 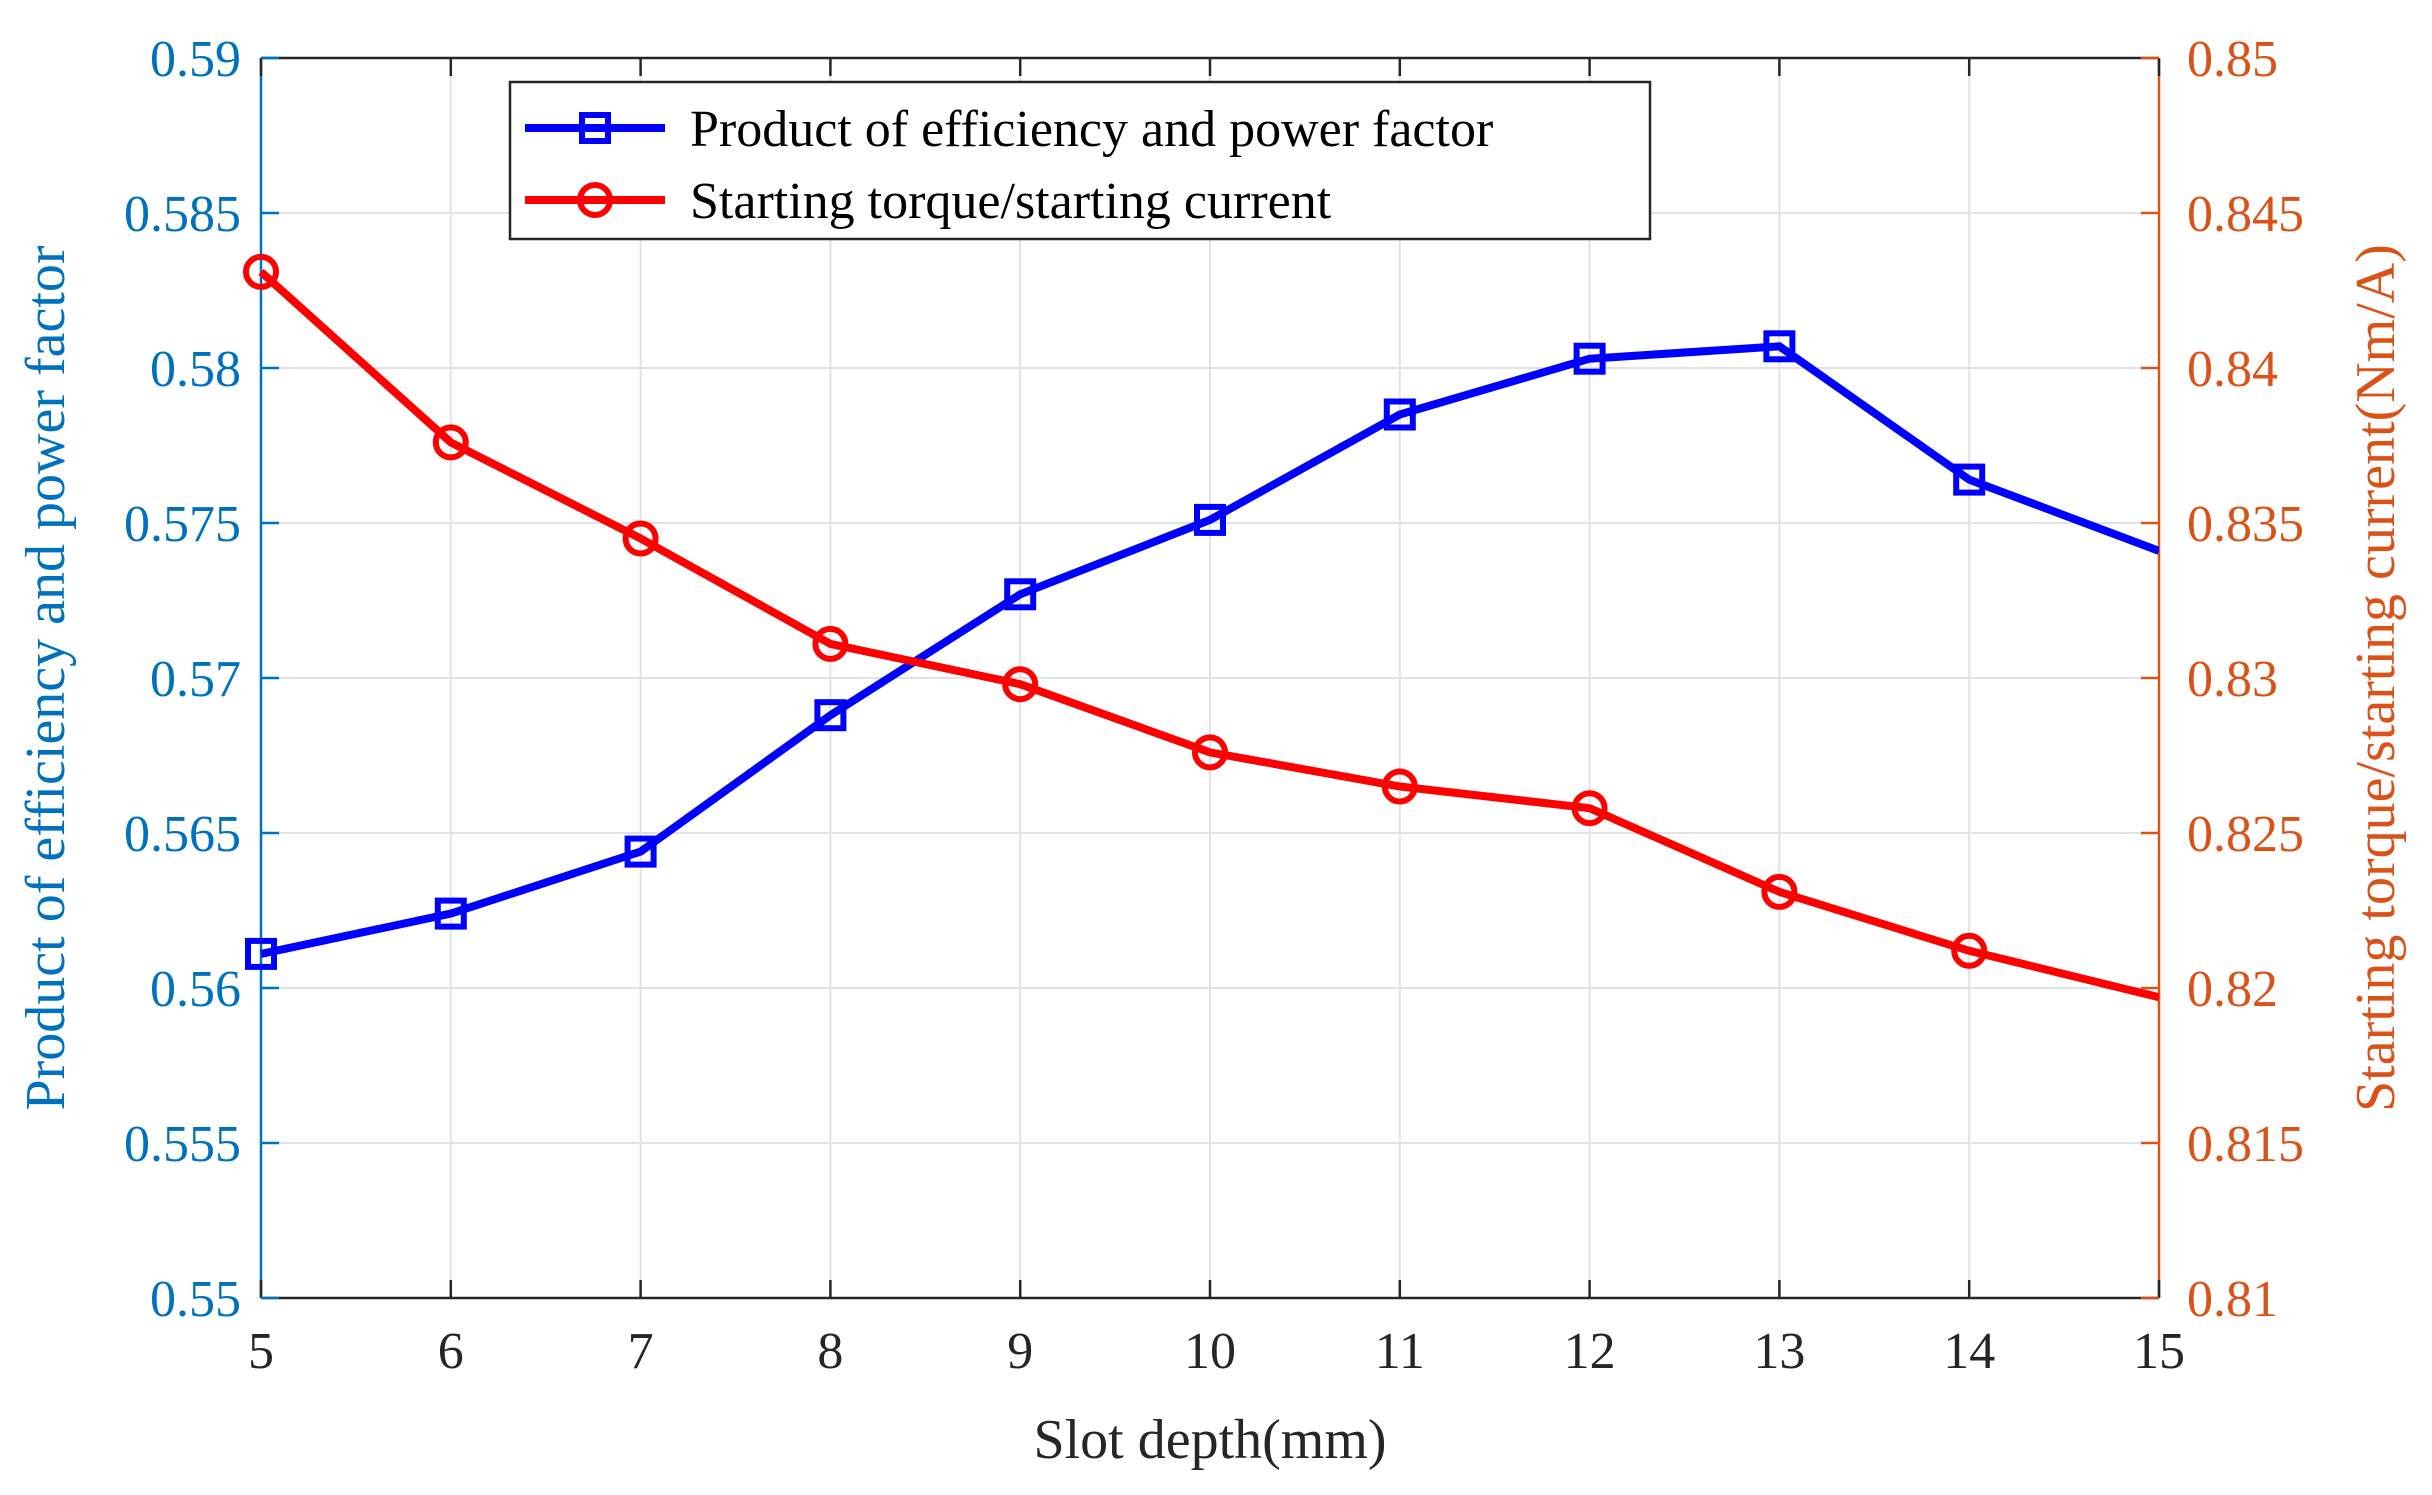 I want to click on x-tick-label: 15, so click(x=2159, y=1351).